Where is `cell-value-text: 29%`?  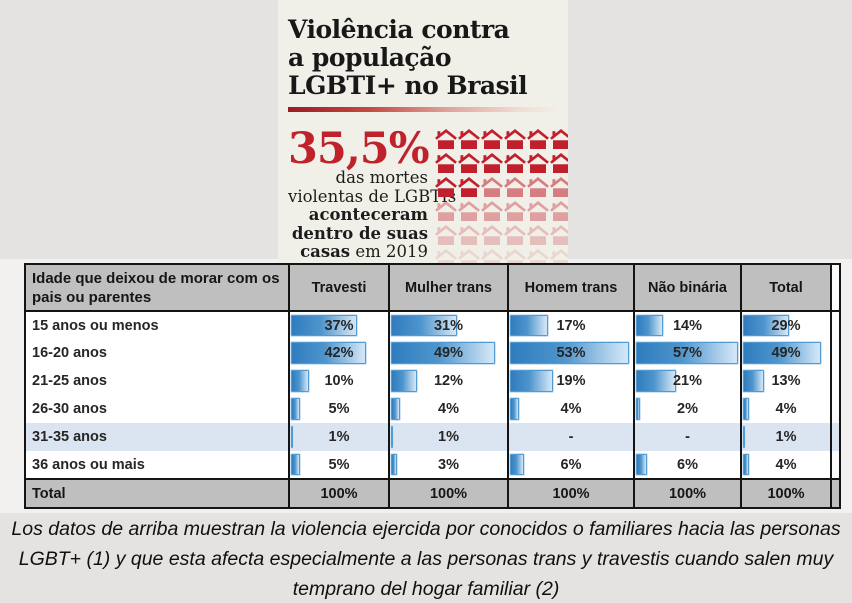
cell-value-text: 29% is located at coordinates (786, 325).